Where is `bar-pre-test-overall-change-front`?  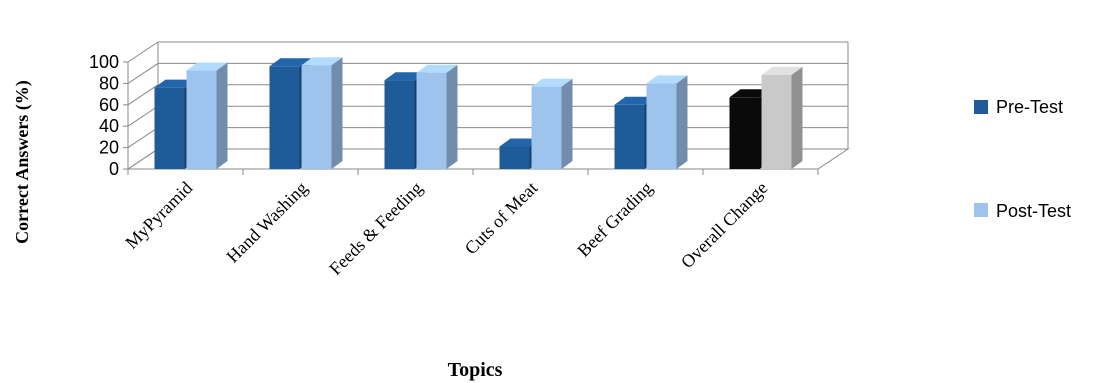 bar-pre-test-overall-change-front is located at coordinates (744, 133).